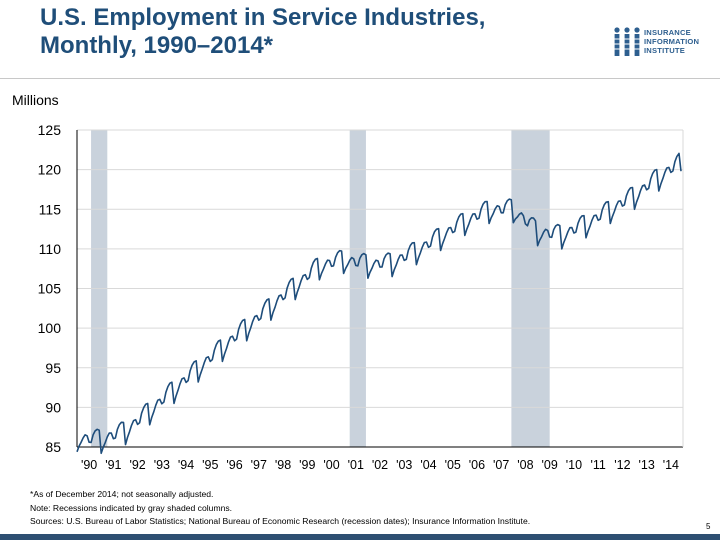 The height and width of the screenshot is (540, 720). I want to click on x-tick-label-2000: '00, so click(331, 465).